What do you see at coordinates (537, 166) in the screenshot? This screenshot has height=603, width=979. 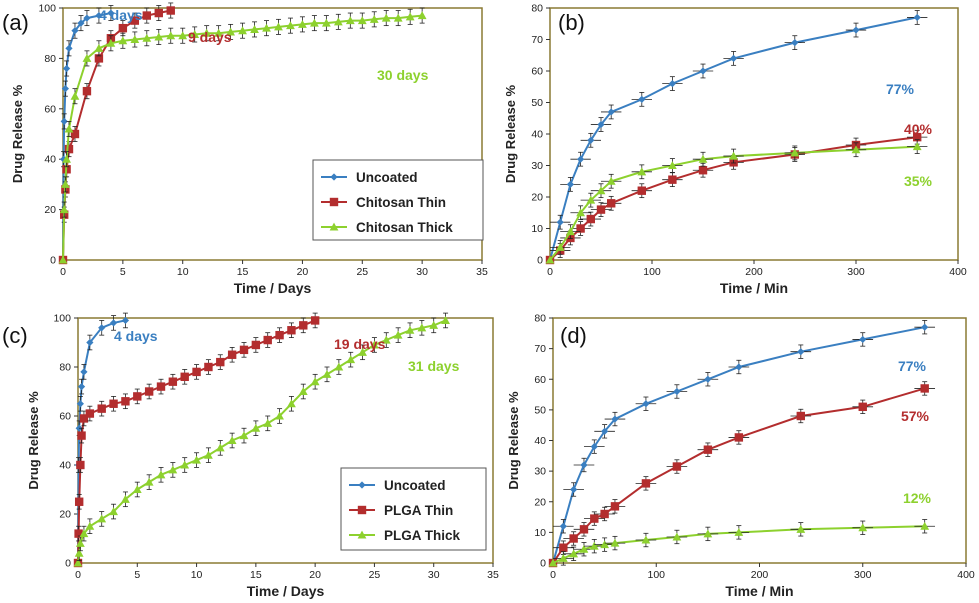 I see `y-tick-label: 30` at bounding box center [537, 166].